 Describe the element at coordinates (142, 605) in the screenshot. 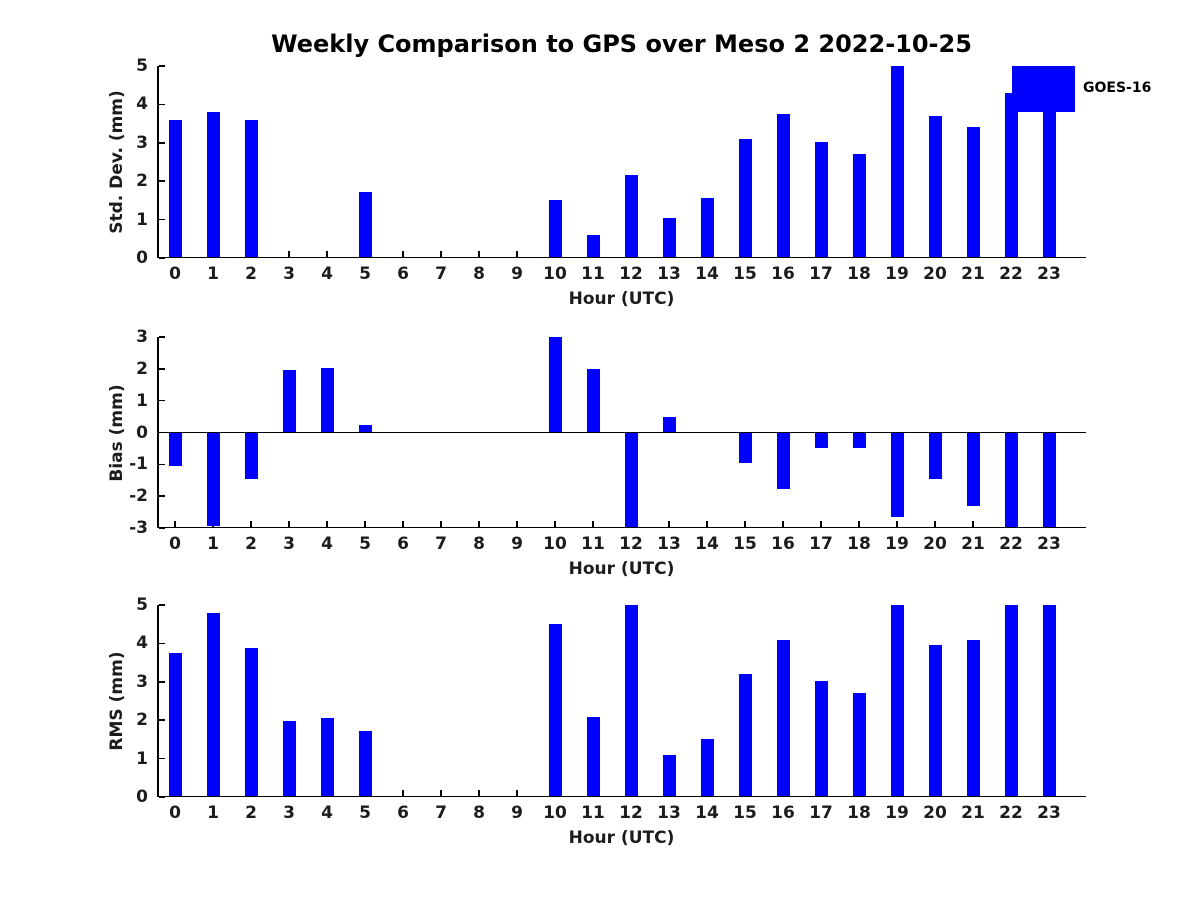

I see `y-tick-label: 5` at that location.